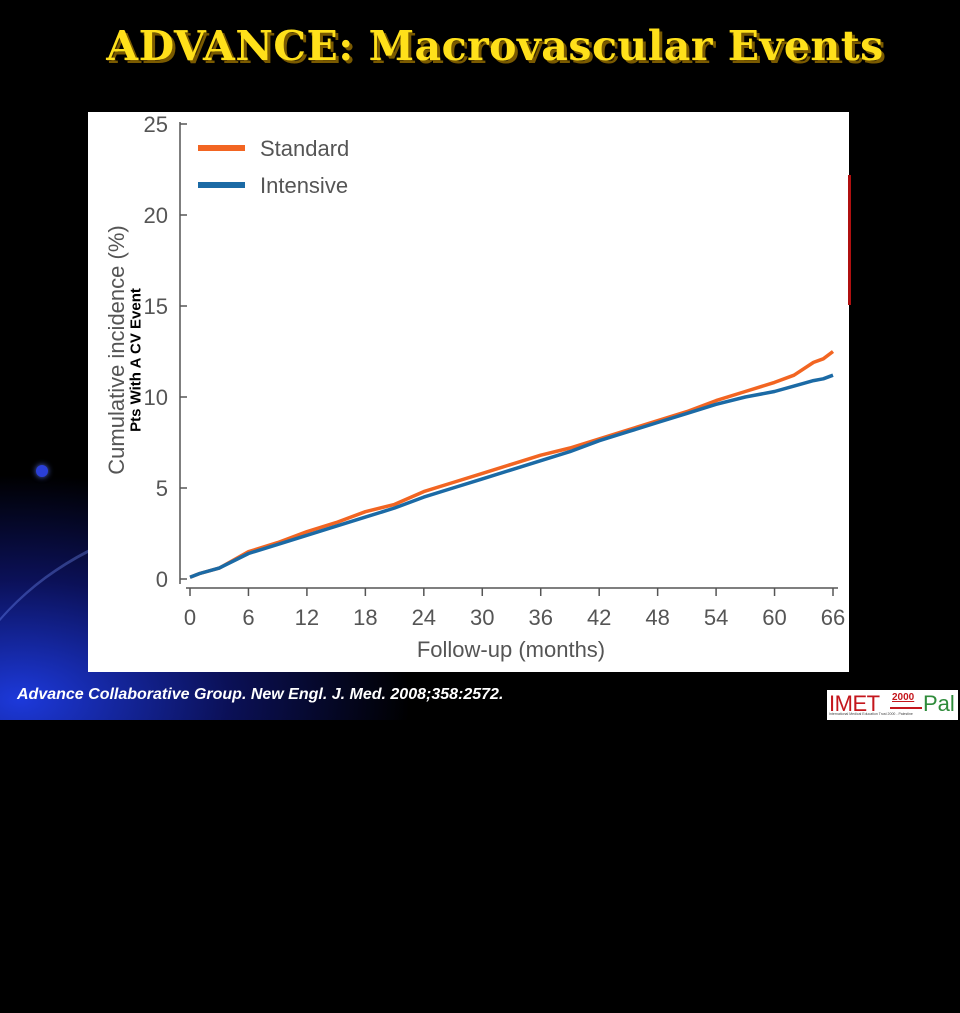 This screenshot has height=1013, width=960. What do you see at coordinates (482, 617) in the screenshot?
I see `x-tick-label: 30` at bounding box center [482, 617].